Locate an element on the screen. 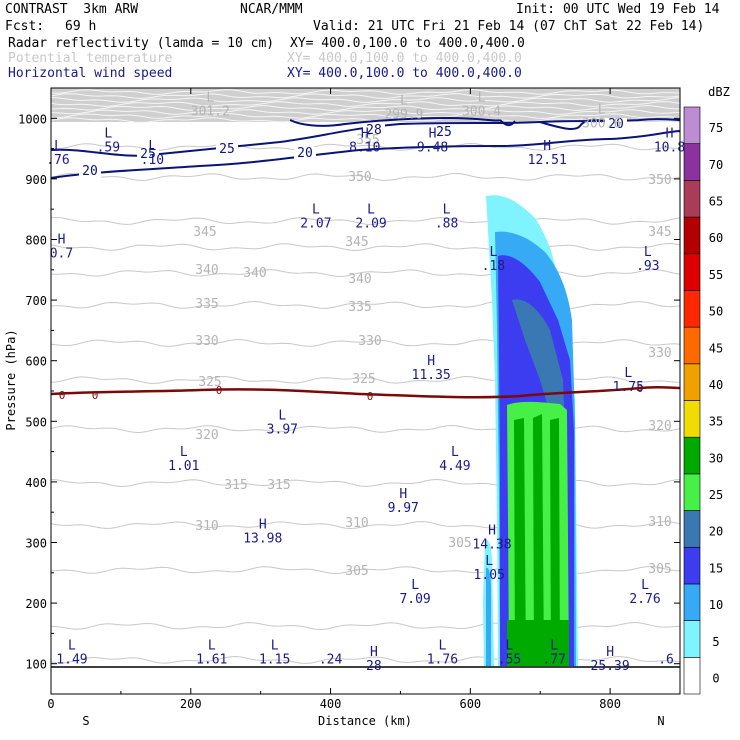 Image resolution: width=740 pixels, height=740 pixels. field-reflectivity-name: Radar reflectivity (lamda = 10 cm) is located at coordinates (141, 43).